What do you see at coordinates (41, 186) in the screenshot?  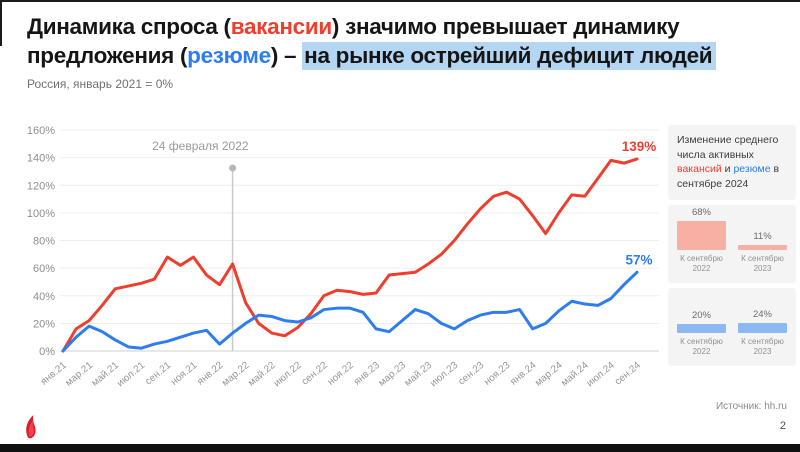 I see `y-axis-tick-label: 120%` at bounding box center [41, 186].